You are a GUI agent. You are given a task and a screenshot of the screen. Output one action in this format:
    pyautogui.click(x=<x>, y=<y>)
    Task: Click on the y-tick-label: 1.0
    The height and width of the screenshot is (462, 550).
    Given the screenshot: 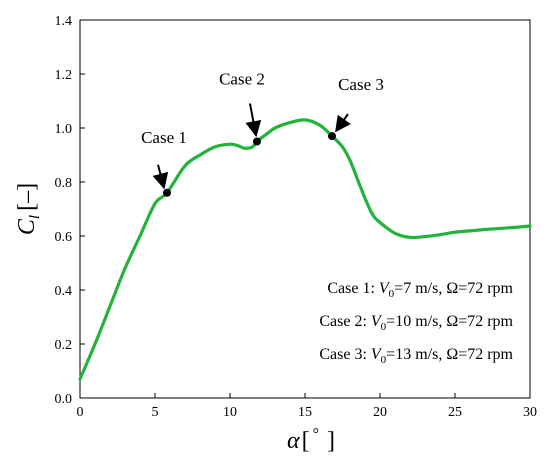 What is the action you would take?
    pyautogui.click(x=64, y=129)
    